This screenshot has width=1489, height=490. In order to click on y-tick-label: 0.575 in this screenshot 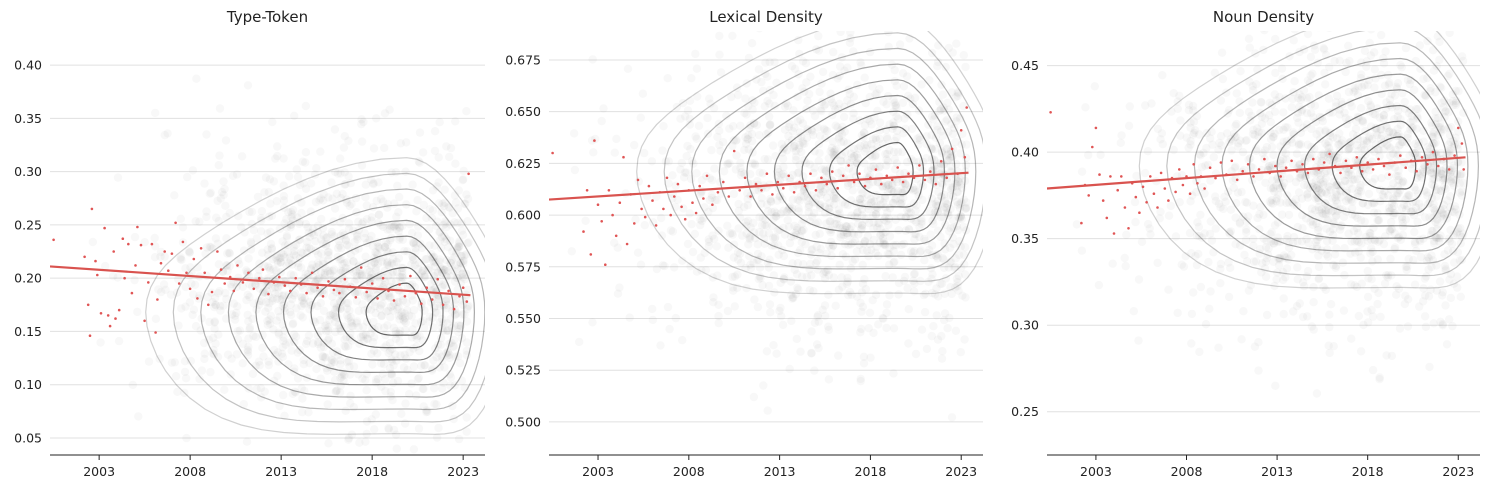, I will do `click(523, 266)`.